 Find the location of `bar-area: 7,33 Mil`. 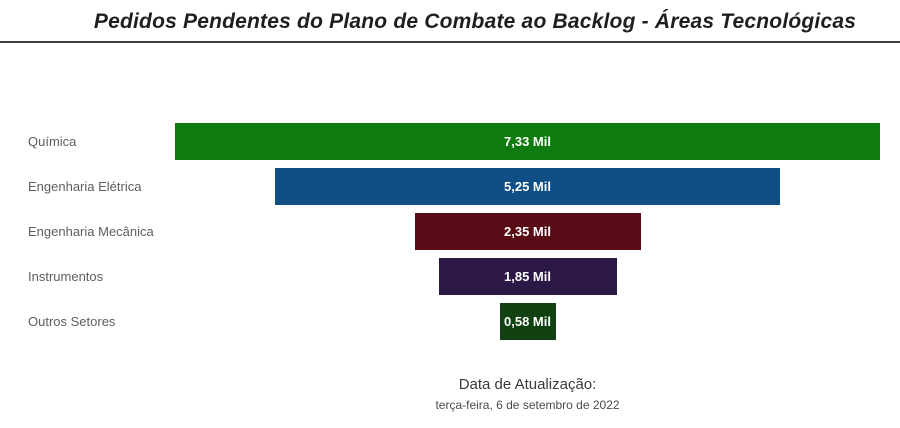

bar-area: 7,33 Mil is located at coordinates (527, 141).